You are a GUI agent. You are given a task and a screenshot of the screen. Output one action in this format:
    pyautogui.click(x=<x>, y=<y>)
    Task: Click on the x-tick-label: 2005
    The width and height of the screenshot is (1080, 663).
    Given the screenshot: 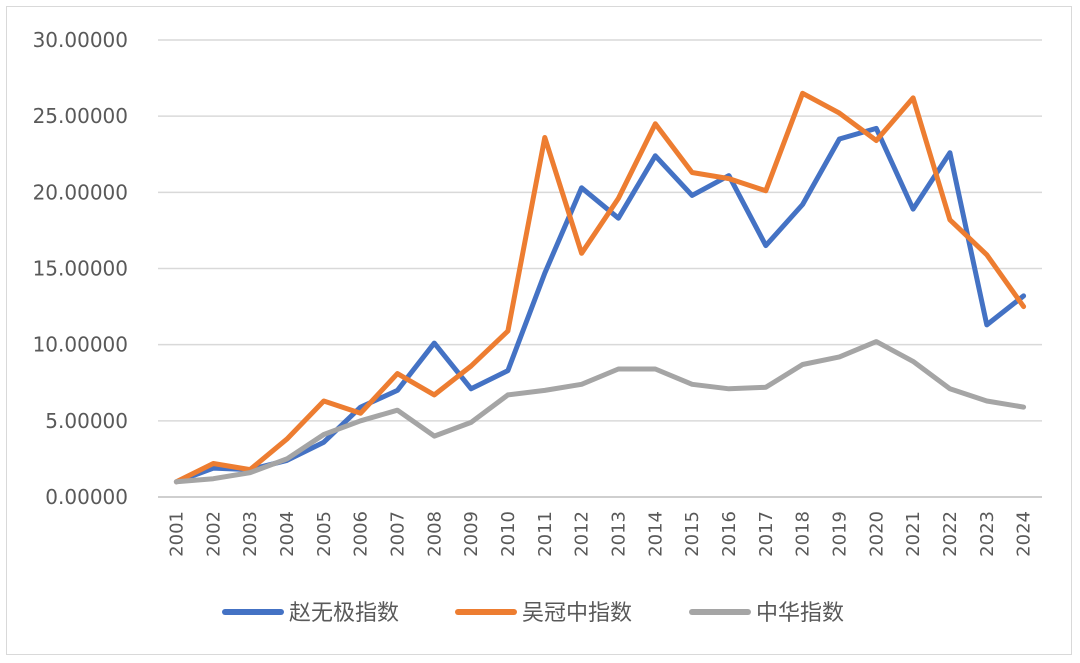 What is the action you would take?
    pyautogui.click(x=324, y=534)
    